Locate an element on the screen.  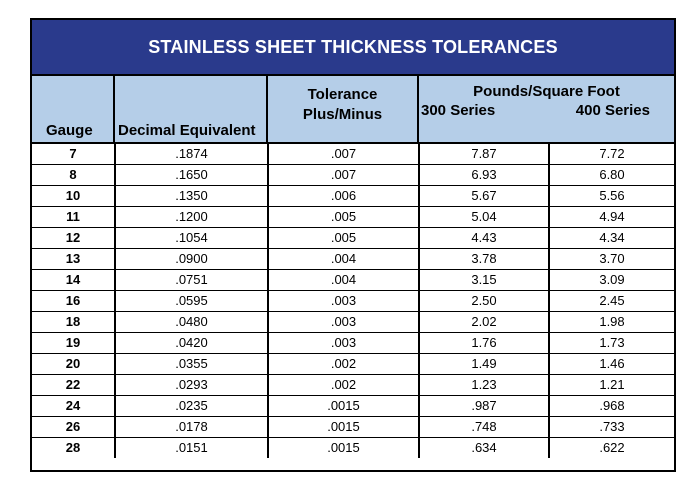
series400-cell: 3.70 is located at coordinates (611, 259).